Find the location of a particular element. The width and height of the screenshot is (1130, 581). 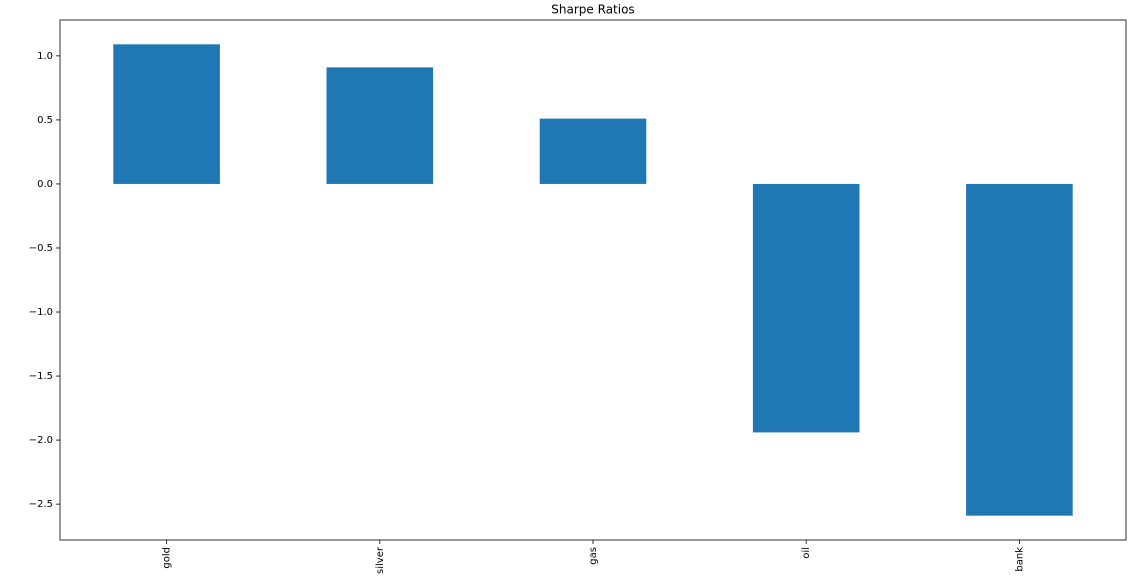

y-tick-label: −2.5 is located at coordinates (41, 504).